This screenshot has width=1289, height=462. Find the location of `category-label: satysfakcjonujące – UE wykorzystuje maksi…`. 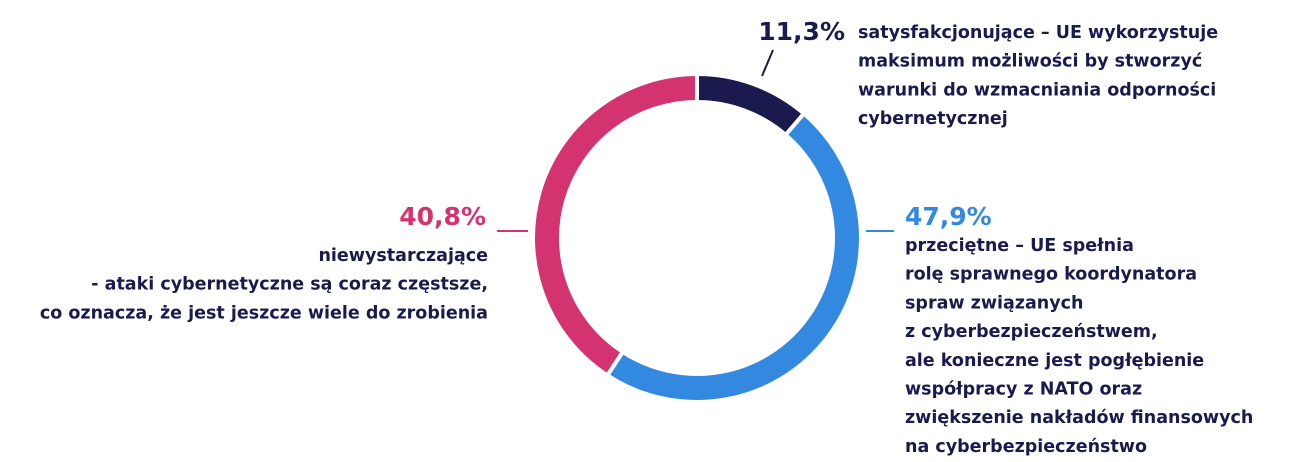

category-label: satysfakcjonujące – UE wykorzystuje maksi… is located at coordinates (1038, 76).